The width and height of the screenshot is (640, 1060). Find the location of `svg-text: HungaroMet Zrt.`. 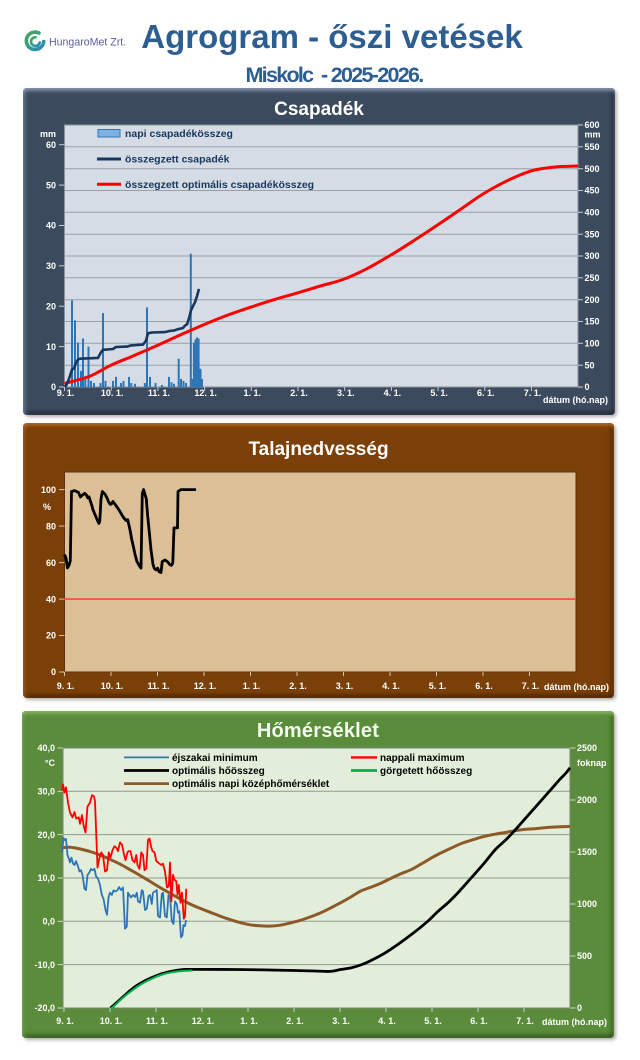

svg-text: HungaroMet Zrt. is located at coordinates (87, 43).